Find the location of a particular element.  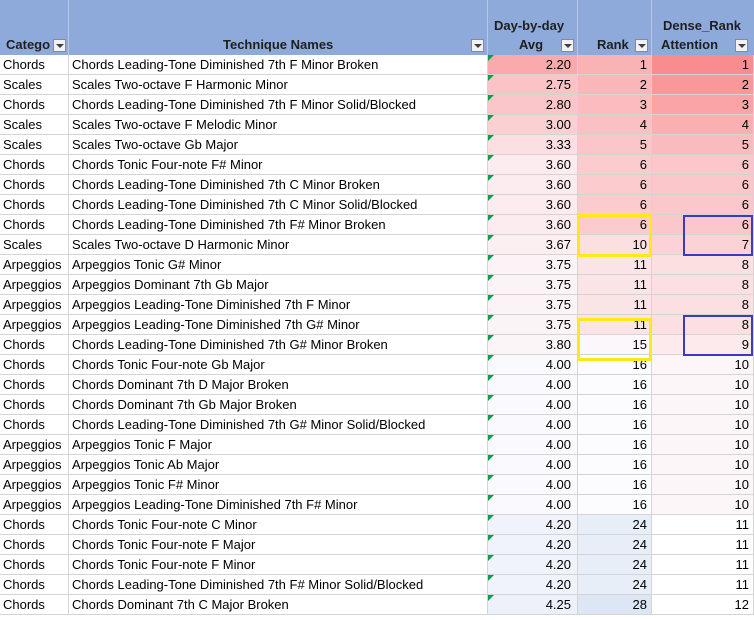

rank-cell: 2 is located at coordinates (615, 85).